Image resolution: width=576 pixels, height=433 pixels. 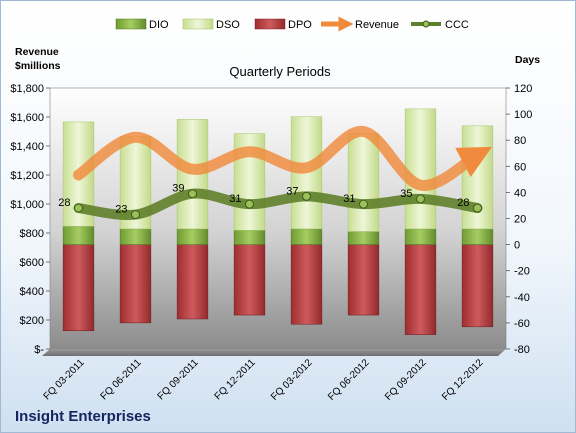 What do you see at coordinates (520, 141) in the screenshot?
I see `right-axis-tick-label: 80` at bounding box center [520, 141].